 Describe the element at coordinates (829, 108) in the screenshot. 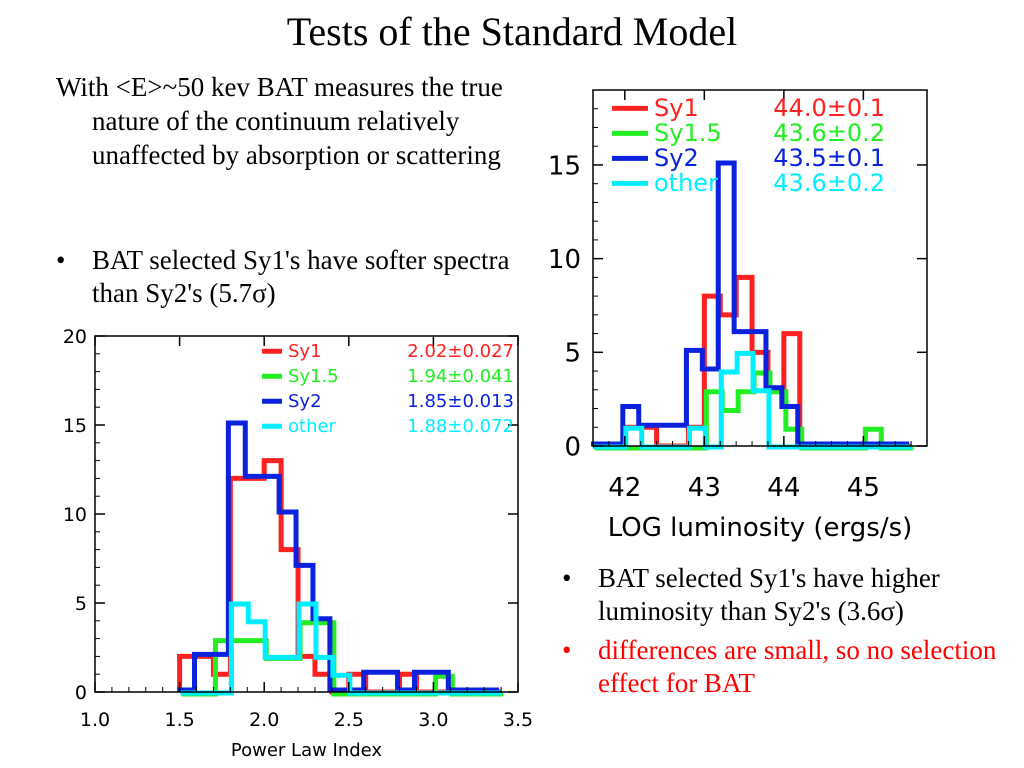

I see `legend-stat: 44.0±0.1` at that location.